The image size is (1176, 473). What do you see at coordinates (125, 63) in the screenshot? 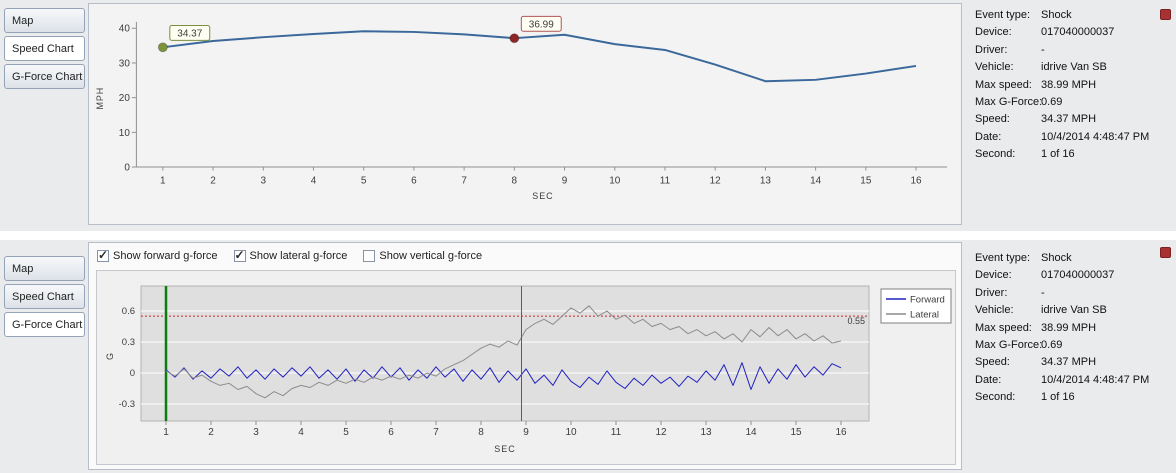
I see `svg-text: 30` at bounding box center [125, 63].